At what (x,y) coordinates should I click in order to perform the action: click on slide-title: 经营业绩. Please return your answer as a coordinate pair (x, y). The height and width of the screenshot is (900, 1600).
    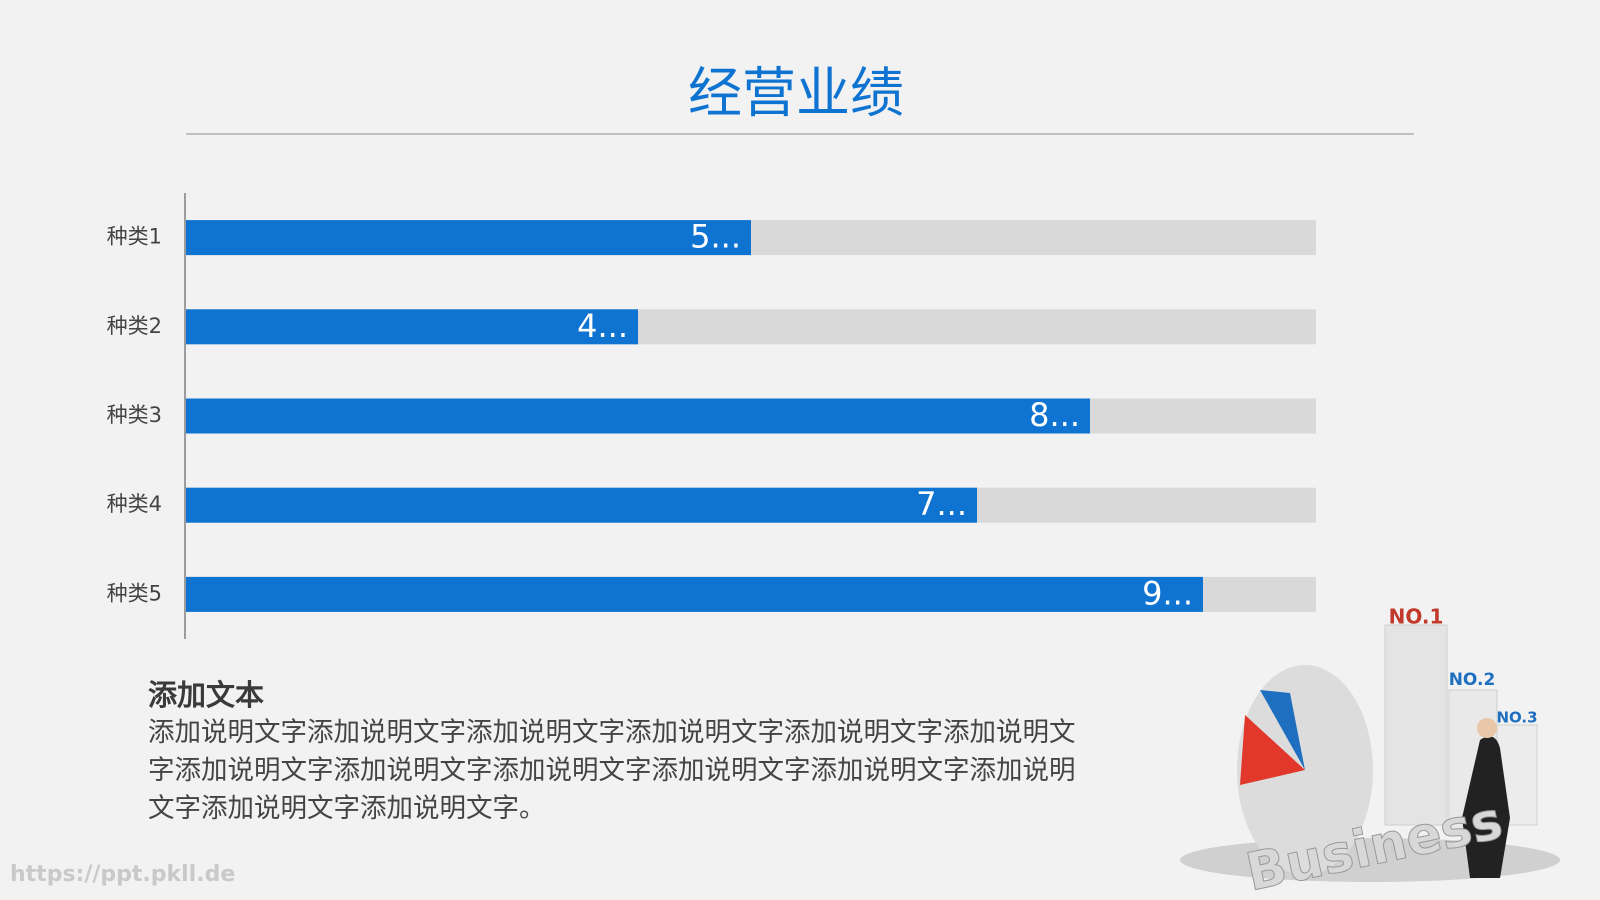
    Looking at the image, I should click on (796, 93).